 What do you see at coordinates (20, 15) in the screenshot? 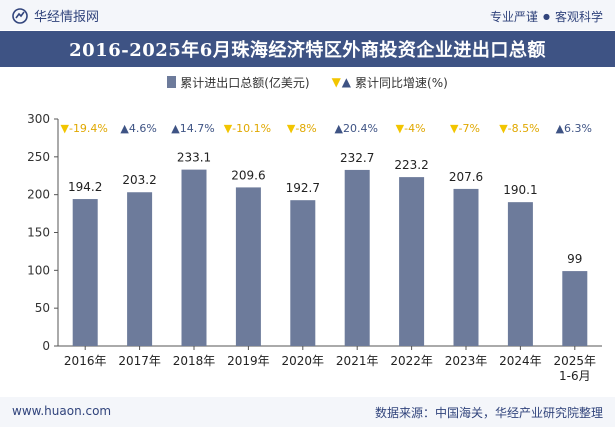
I see `brand-logo-icon` at bounding box center [20, 15].